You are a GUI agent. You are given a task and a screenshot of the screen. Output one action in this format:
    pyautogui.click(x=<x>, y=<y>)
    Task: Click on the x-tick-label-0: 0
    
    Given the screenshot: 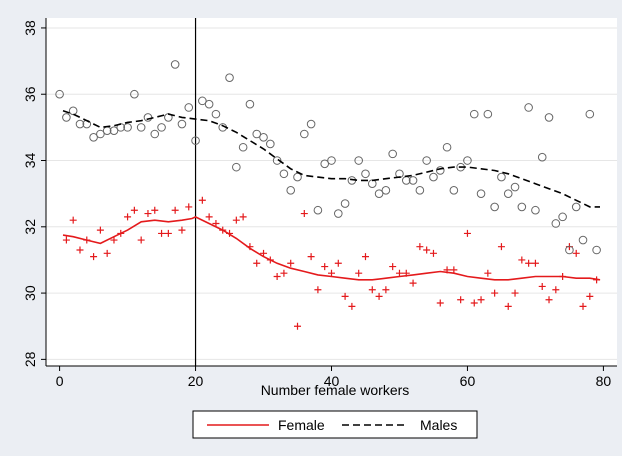 What is the action you would take?
    pyautogui.click(x=60, y=381)
    